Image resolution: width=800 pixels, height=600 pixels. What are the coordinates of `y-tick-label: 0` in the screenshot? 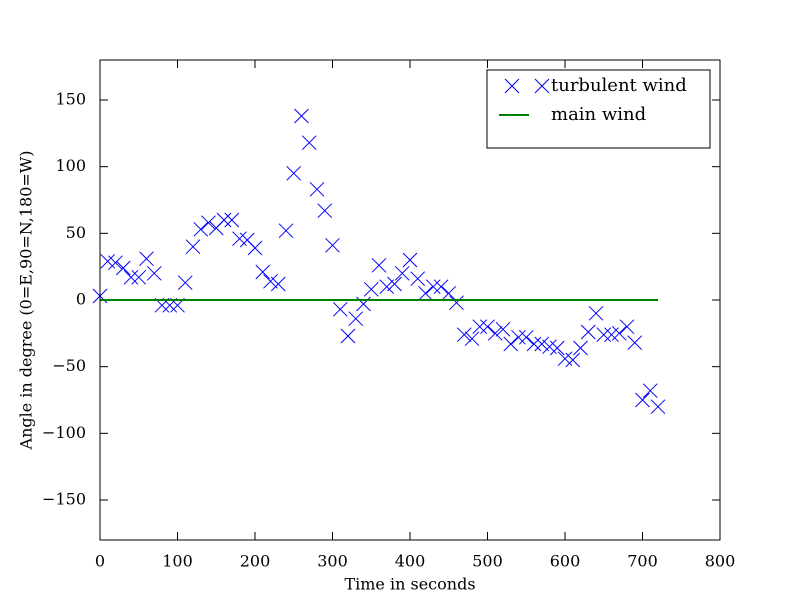 It's located at (81, 299).